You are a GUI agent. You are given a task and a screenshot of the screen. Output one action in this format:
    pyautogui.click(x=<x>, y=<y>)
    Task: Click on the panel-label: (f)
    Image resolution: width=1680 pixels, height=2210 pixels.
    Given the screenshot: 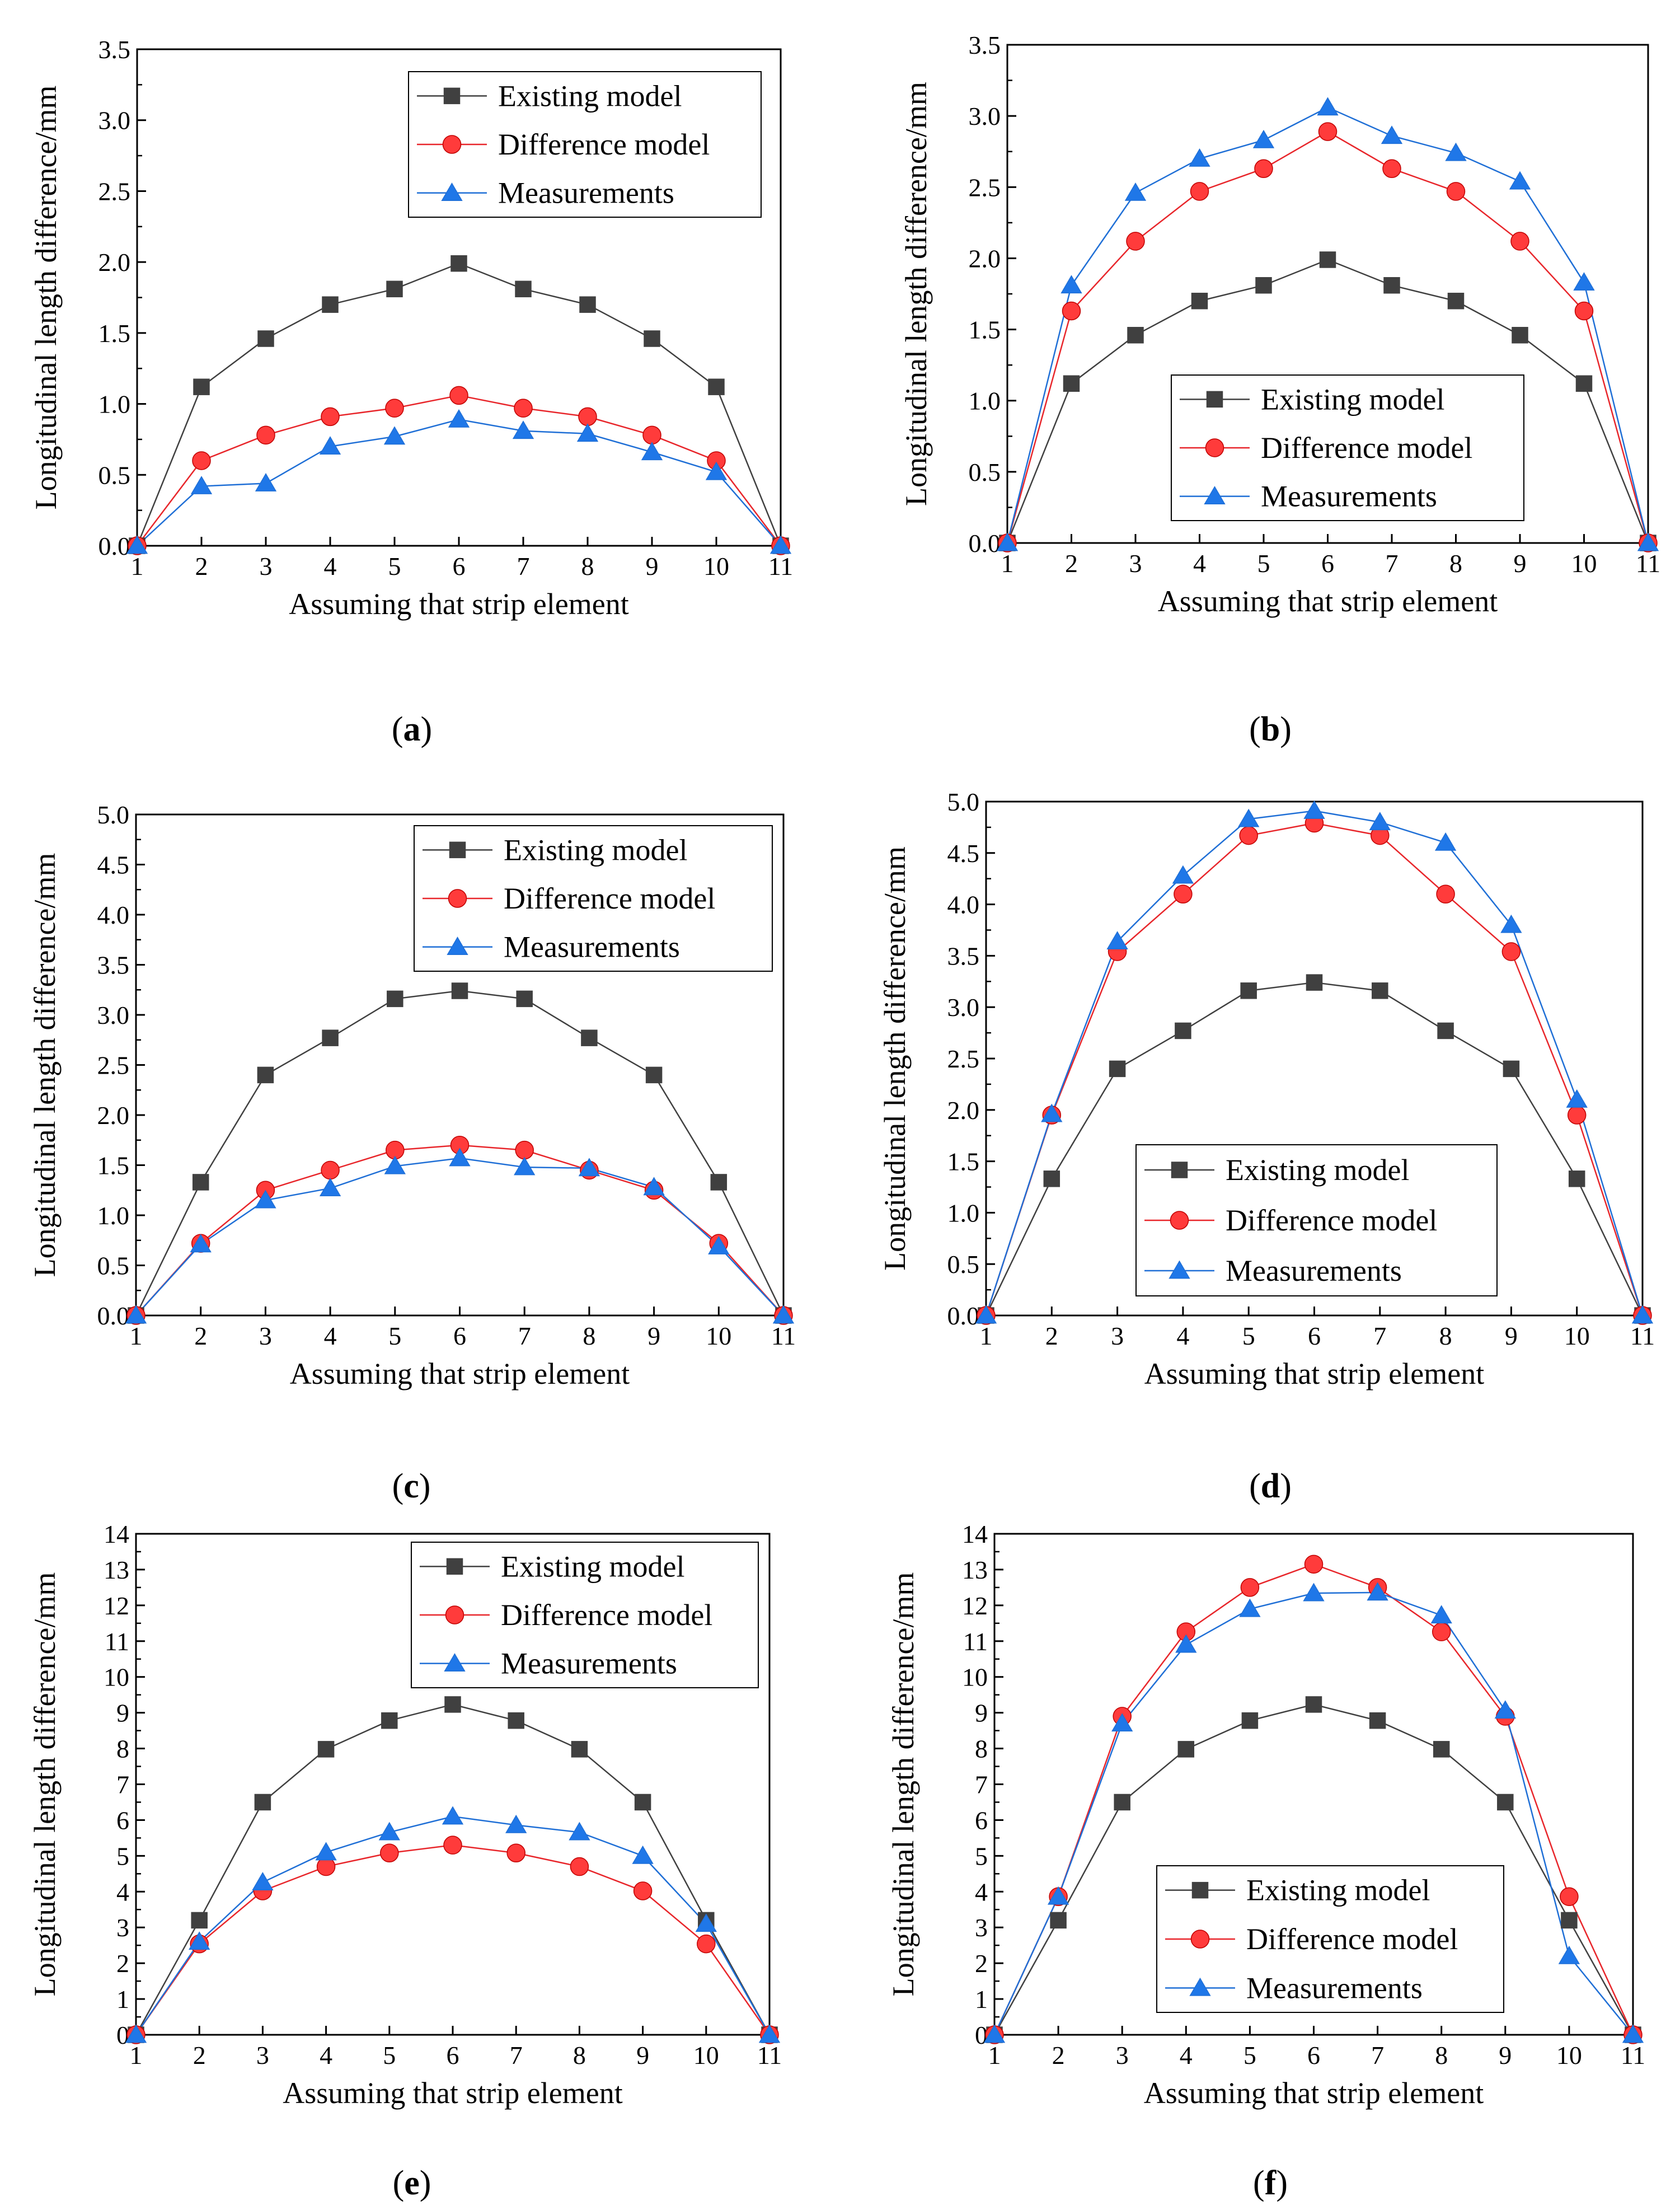 What is the action you would take?
    pyautogui.click(x=1271, y=2183)
    